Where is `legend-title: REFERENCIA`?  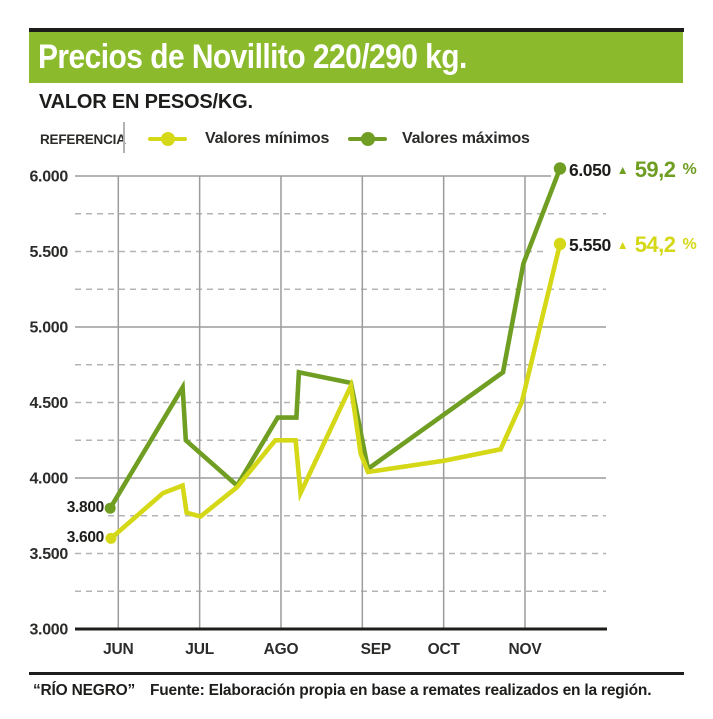 legend-title: REFERENCIA is located at coordinates (83, 139).